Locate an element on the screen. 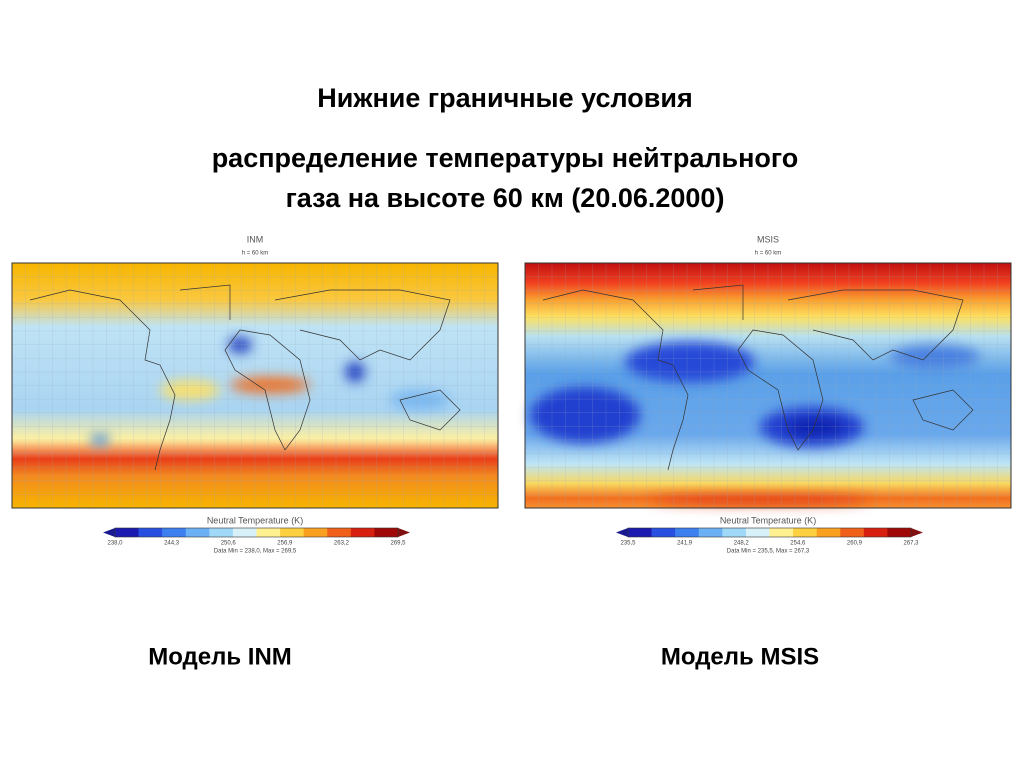 The image size is (1024, 768). colorbar-label: 241,9 is located at coordinates (685, 544).